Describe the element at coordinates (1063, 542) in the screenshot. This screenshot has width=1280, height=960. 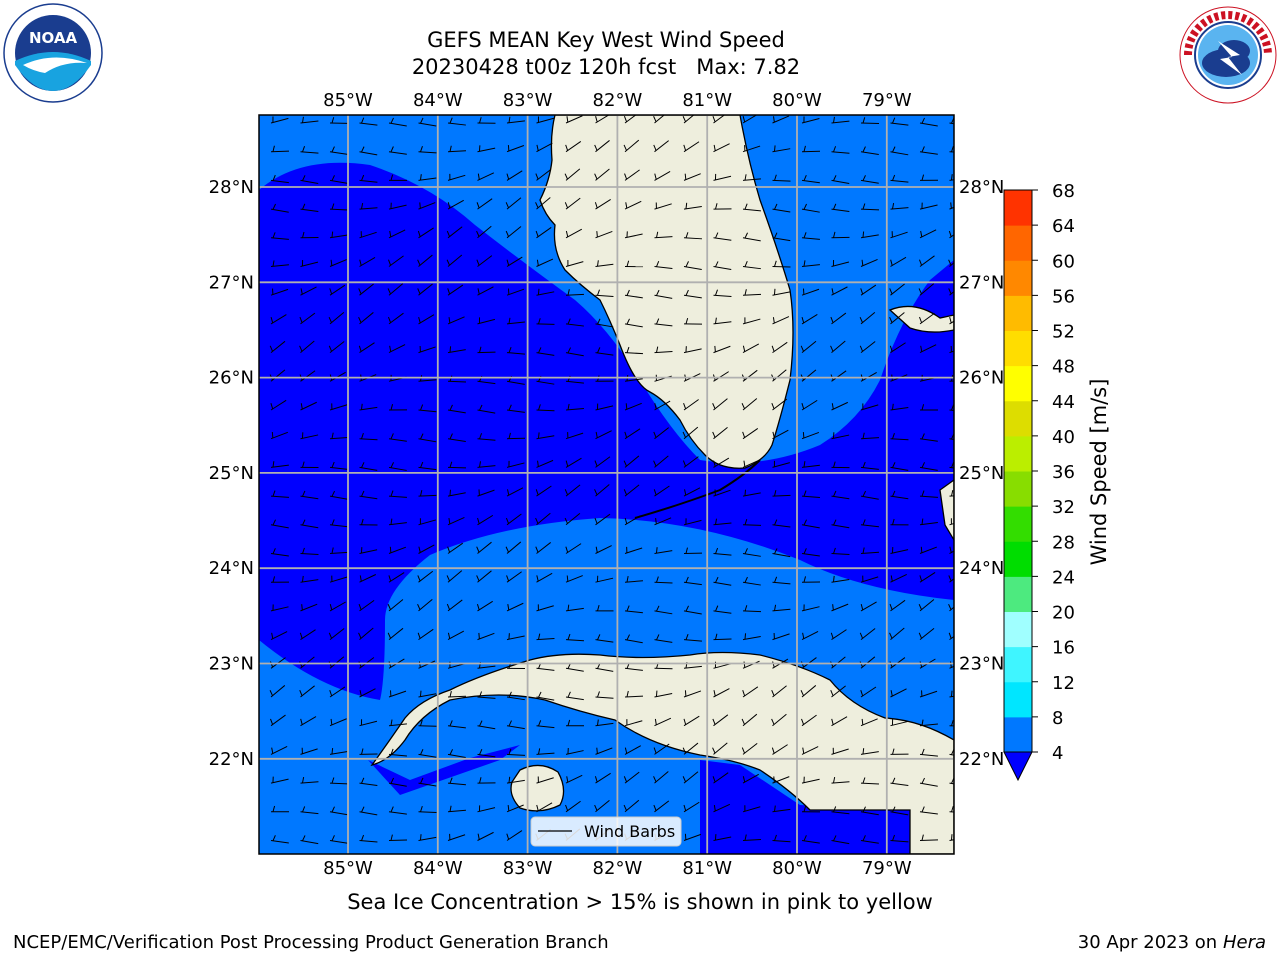
I see `colorbar-tick-label: 28` at that location.